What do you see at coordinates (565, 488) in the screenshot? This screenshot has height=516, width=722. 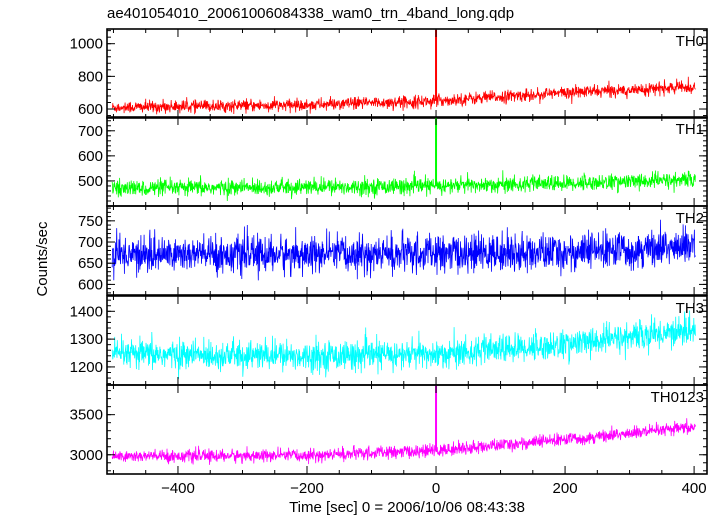 I see `x-tick-label: 200` at bounding box center [565, 488].